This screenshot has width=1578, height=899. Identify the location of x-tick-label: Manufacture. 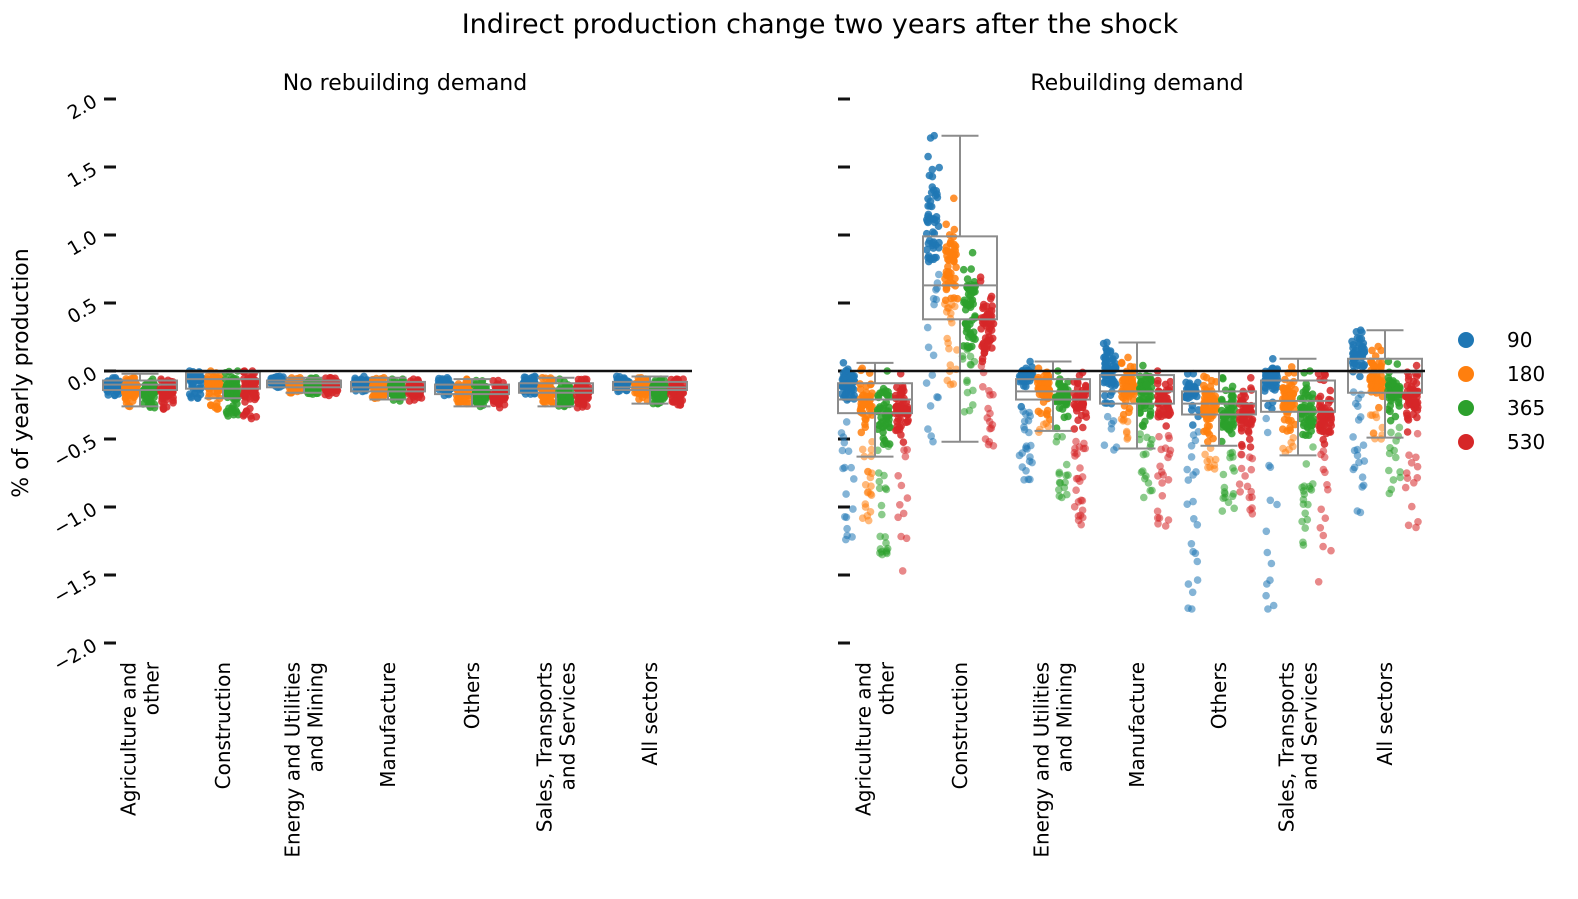
(1137, 725).